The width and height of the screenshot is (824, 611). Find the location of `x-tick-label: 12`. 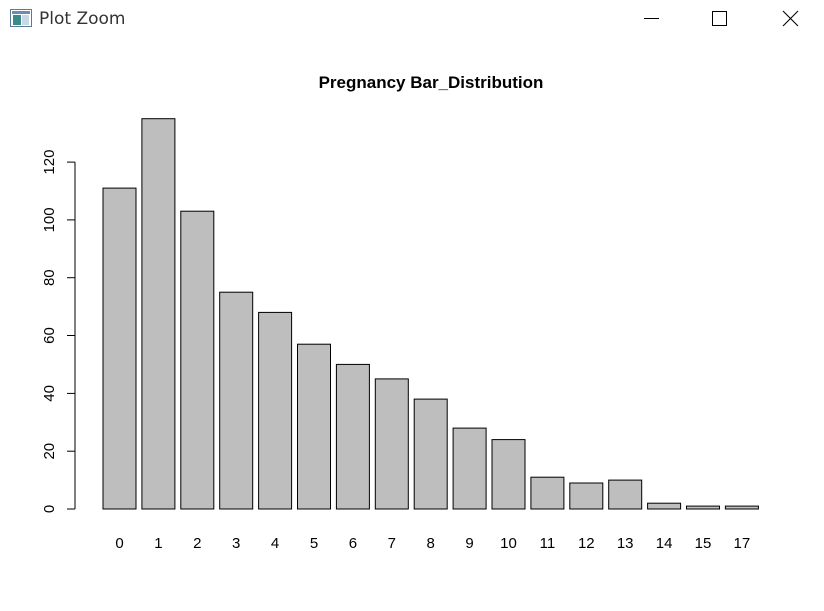

x-tick-label: 12 is located at coordinates (586, 543).